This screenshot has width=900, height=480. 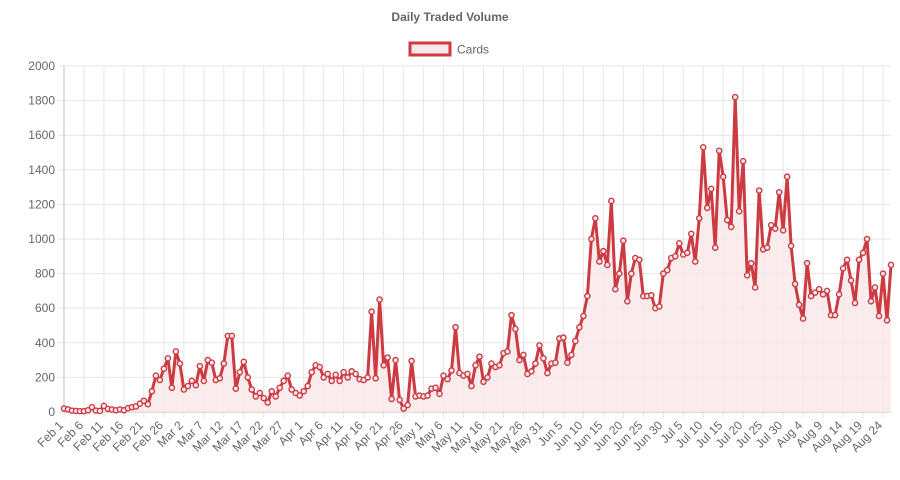 I want to click on legend-swatch, so click(x=430, y=49).